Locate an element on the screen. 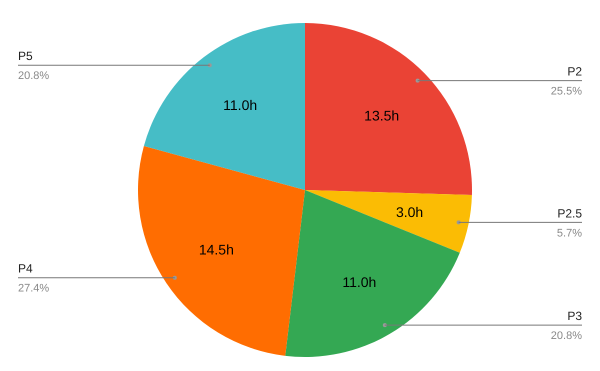  data-label: 14.5h is located at coordinates (216, 250).